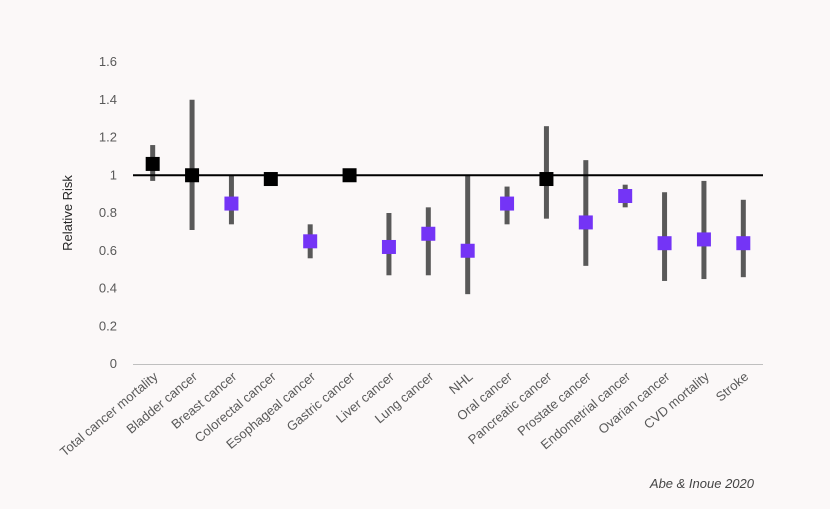 This screenshot has height=509, width=830. Describe the element at coordinates (108, 325) in the screenshot. I see `y-tick-label: 0.2` at that location.